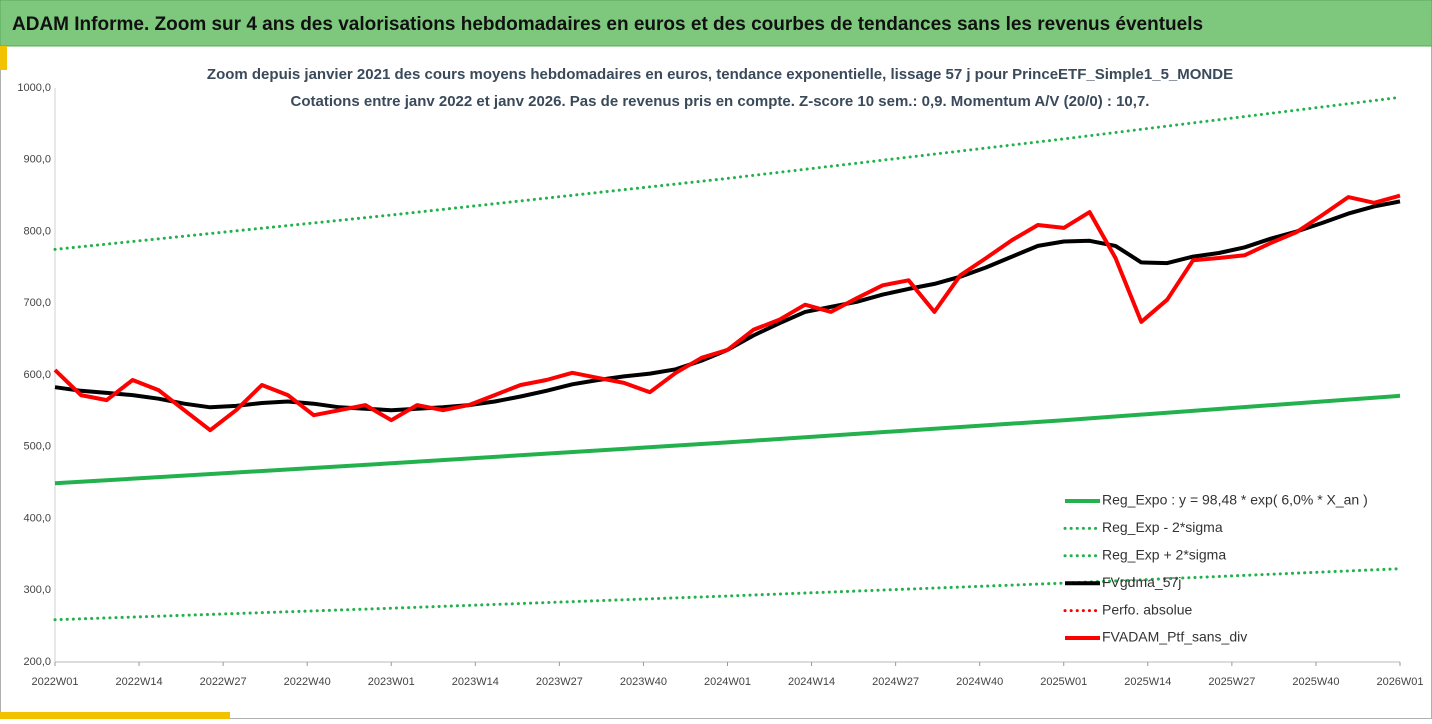  What do you see at coordinates (54, 682) in the screenshot?
I see `x-tick-label: 2022W01` at bounding box center [54, 682].